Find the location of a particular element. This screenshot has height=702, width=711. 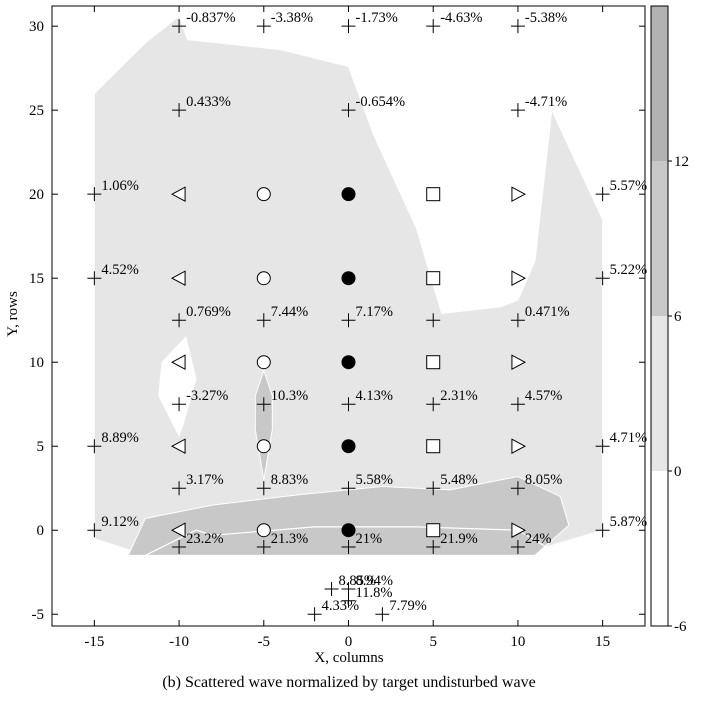

gauge-value-label: 24% is located at coordinates (538, 539).